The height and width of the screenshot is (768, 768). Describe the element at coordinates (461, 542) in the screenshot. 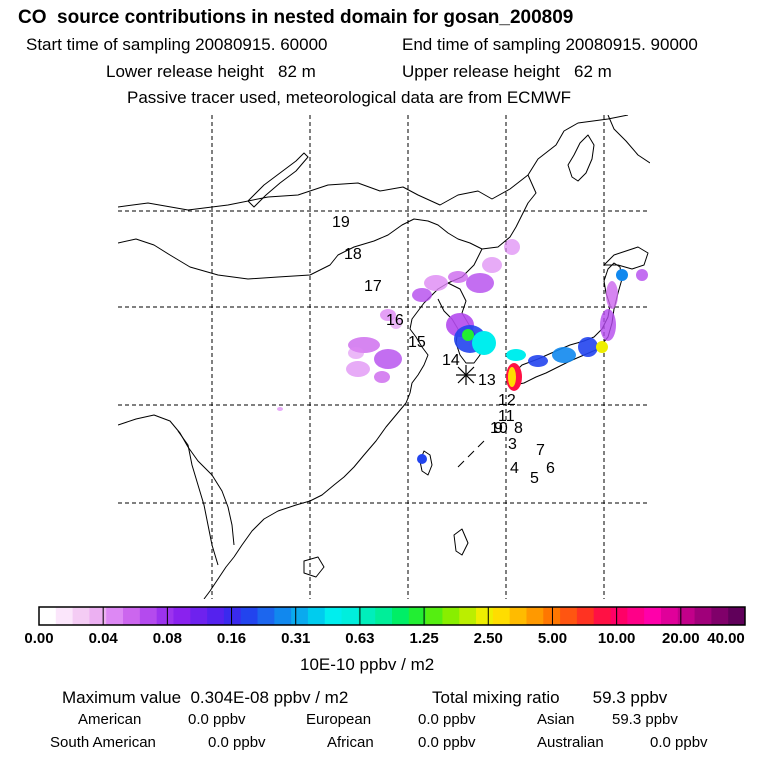

I see `coast-philippines` at that location.